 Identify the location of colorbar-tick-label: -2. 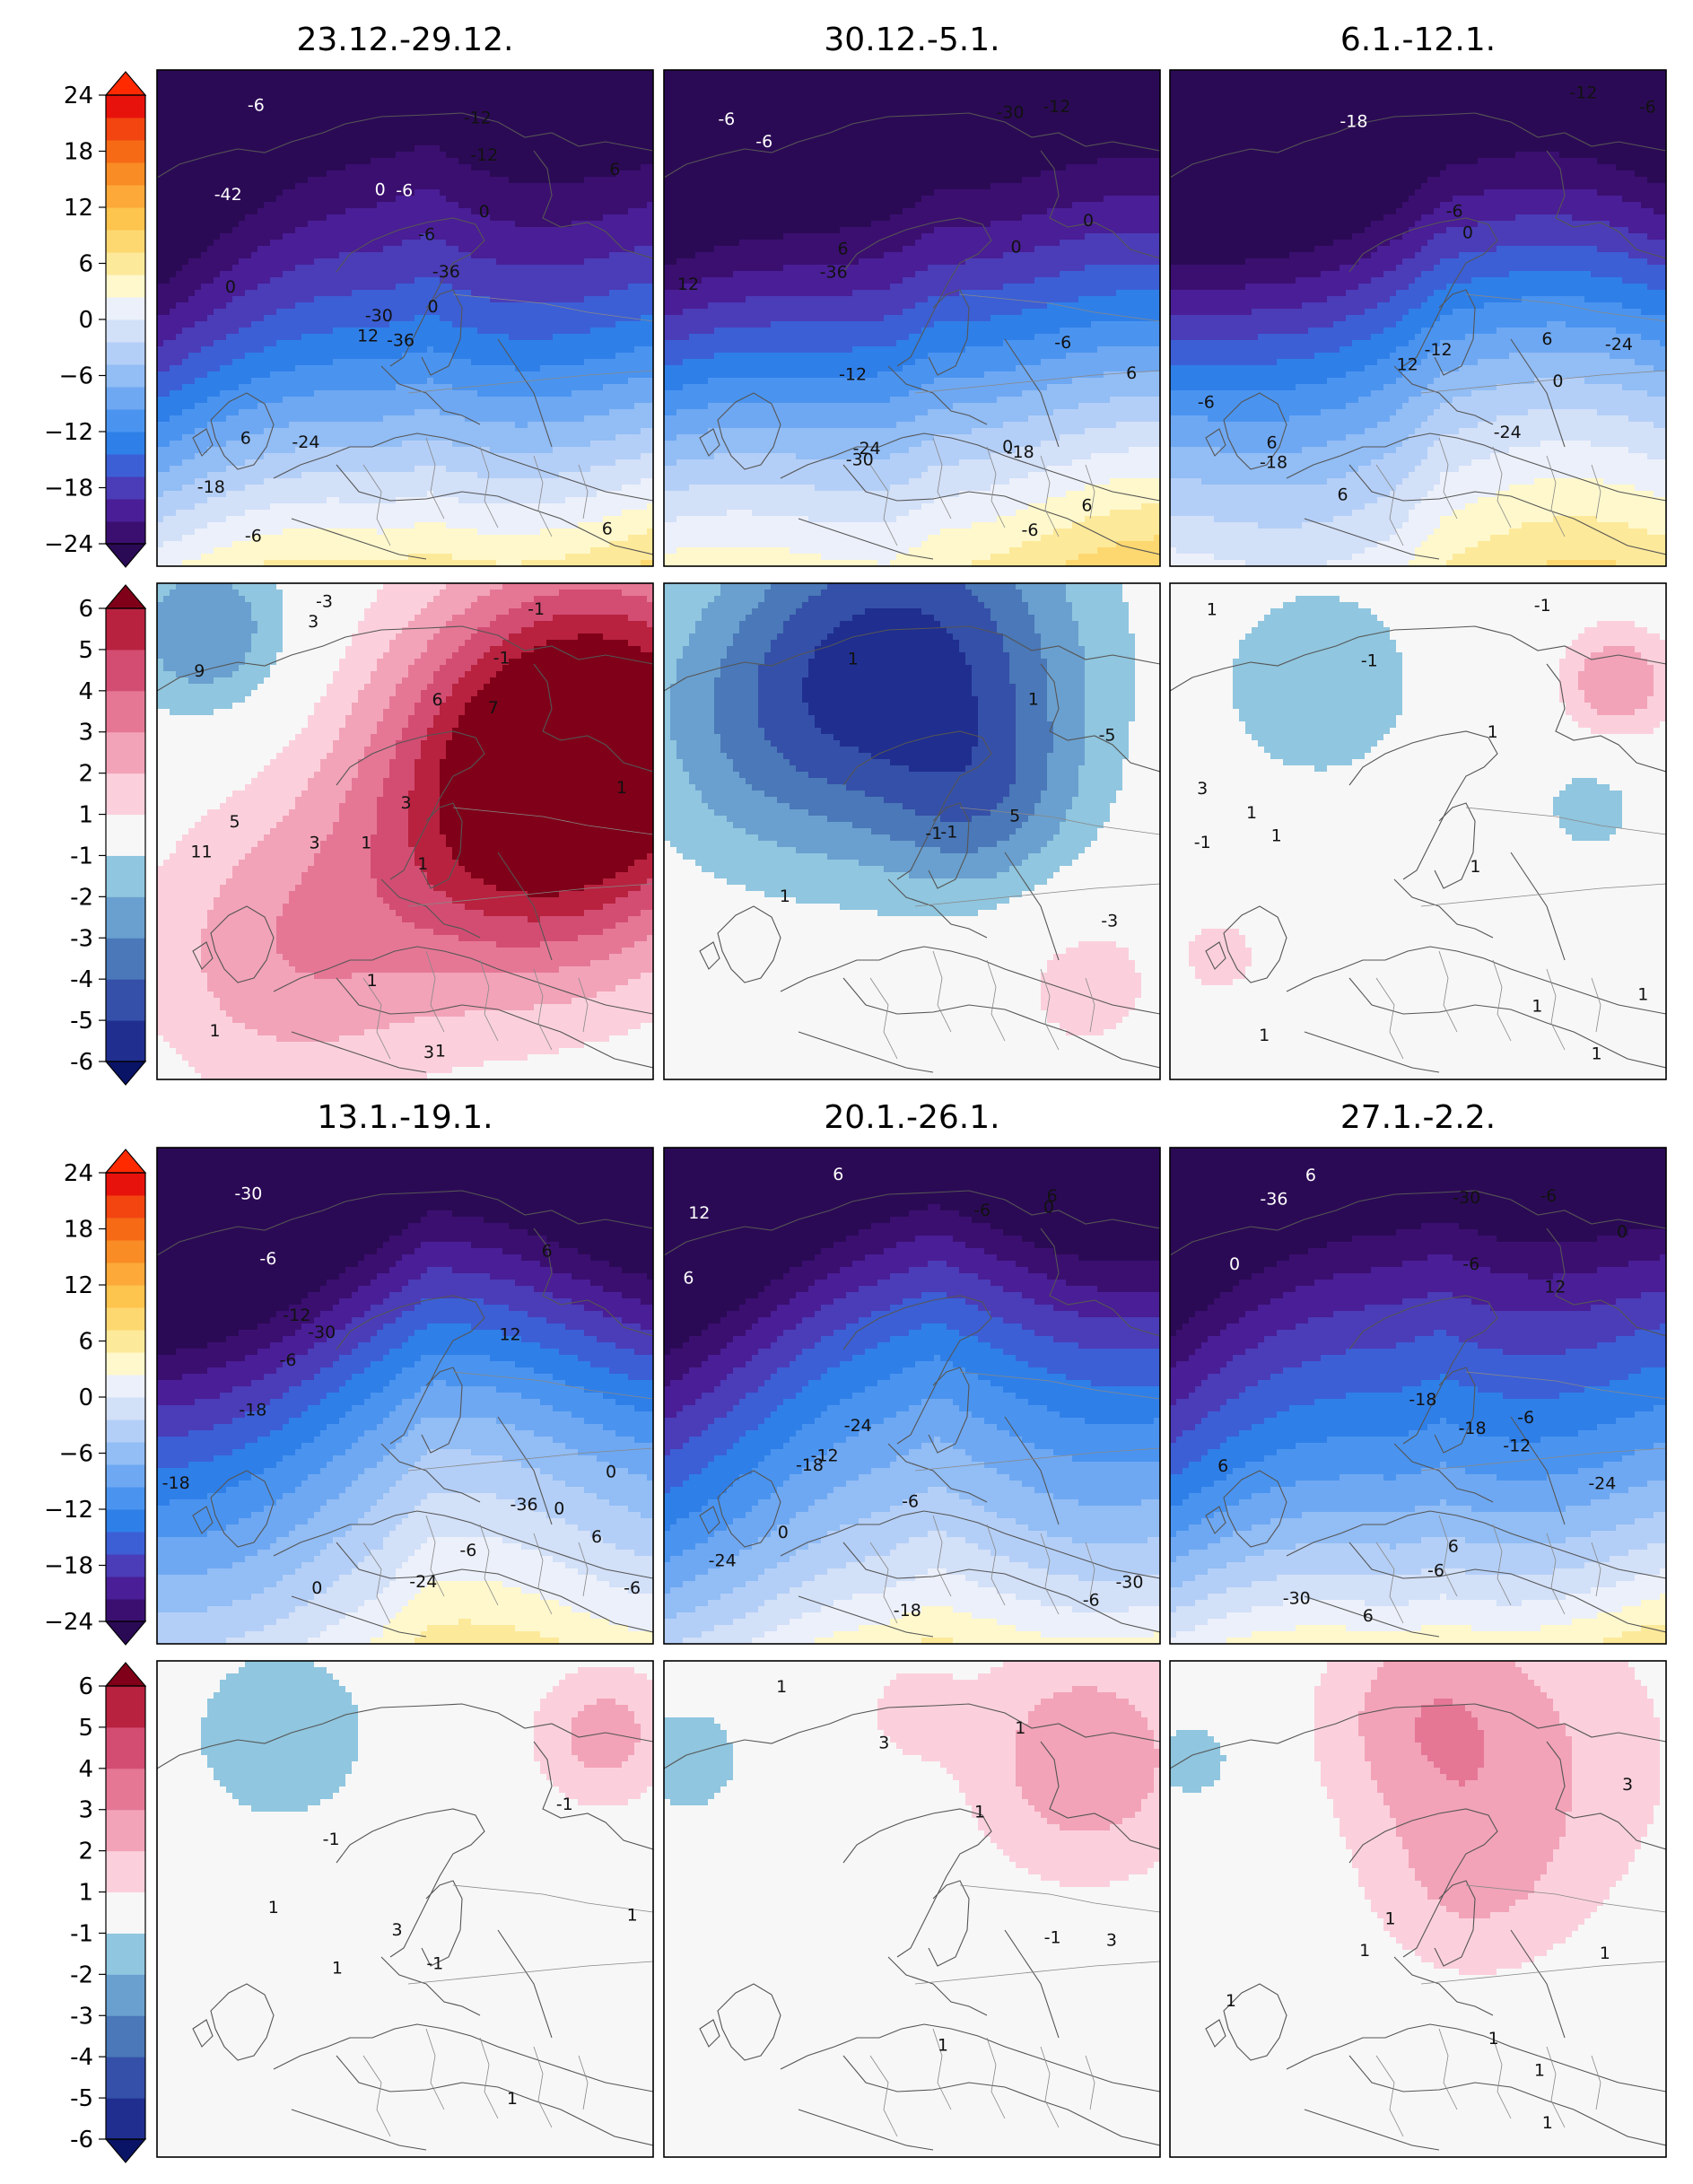
(81, 1975).